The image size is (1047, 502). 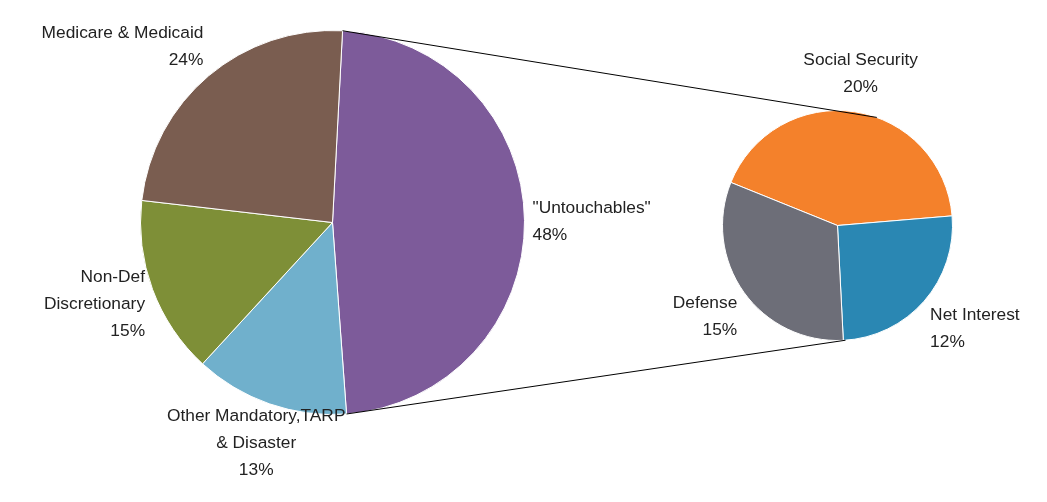 I want to click on slice-label: Net Interest, so click(x=975, y=313).